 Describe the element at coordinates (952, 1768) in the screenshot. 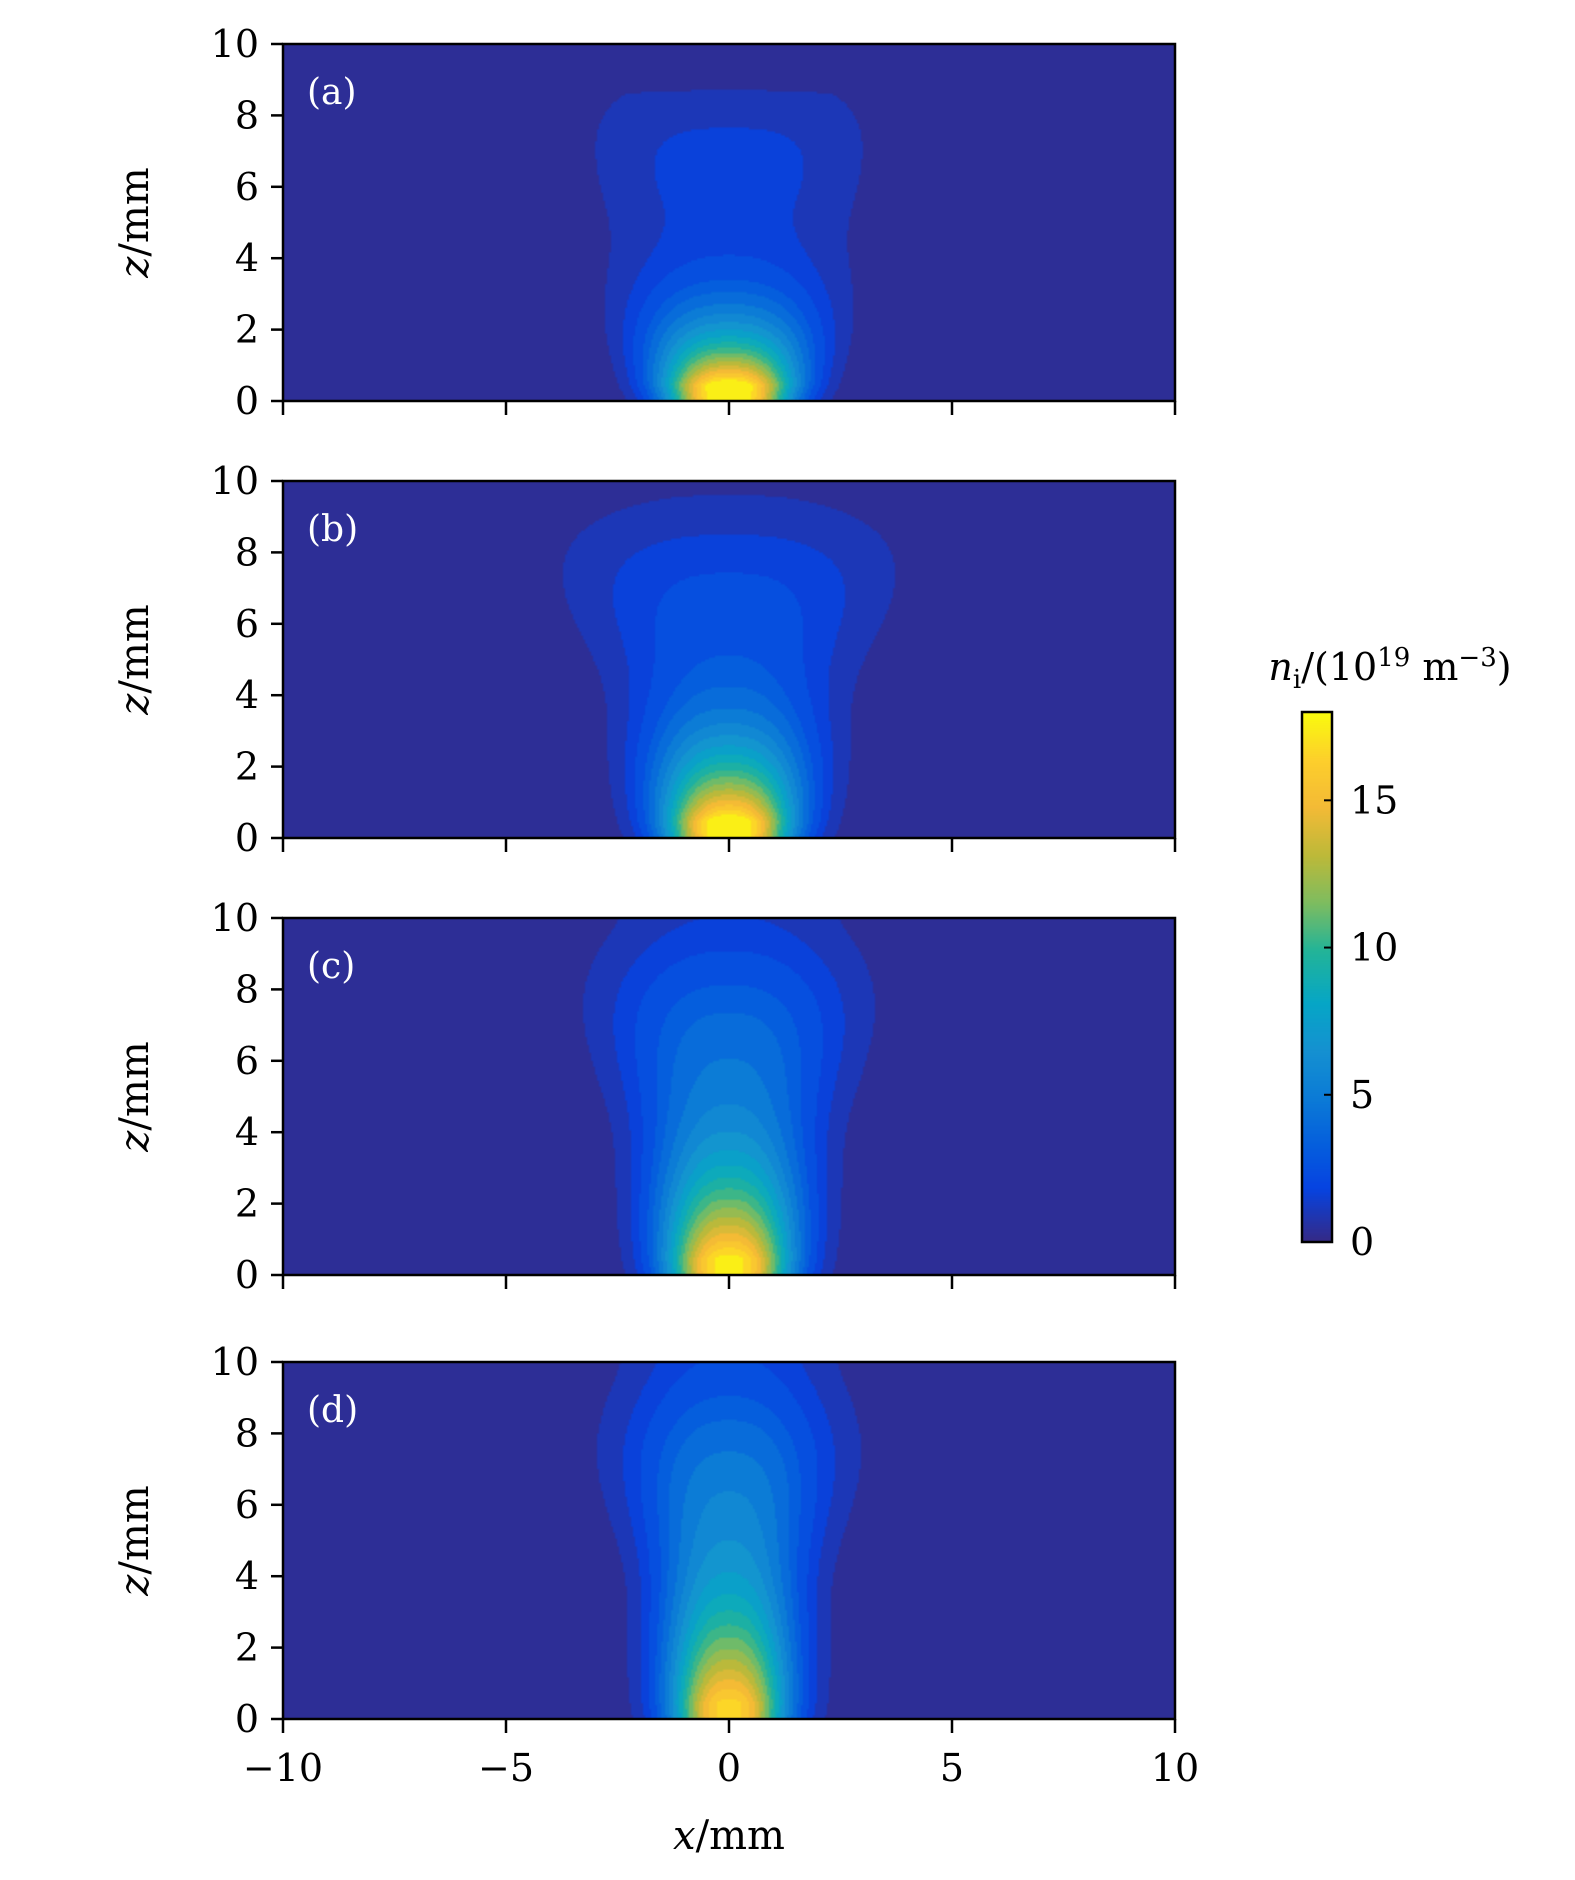

I see `x-tick-label: 5` at that location.